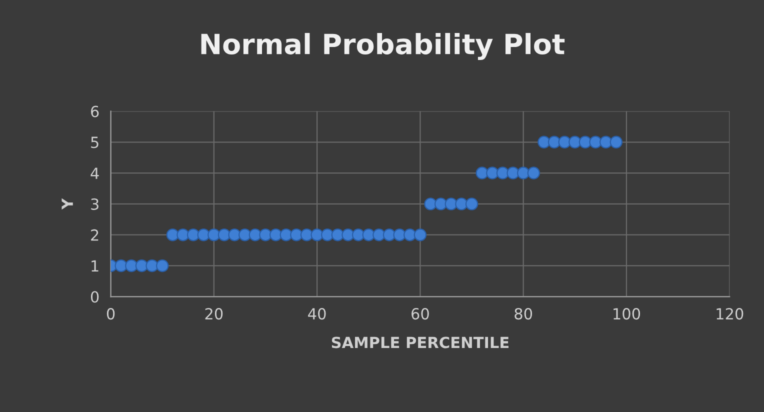  Describe the element at coordinates (730, 314) in the screenshot. I see `x-tick-label: 120` at that location.